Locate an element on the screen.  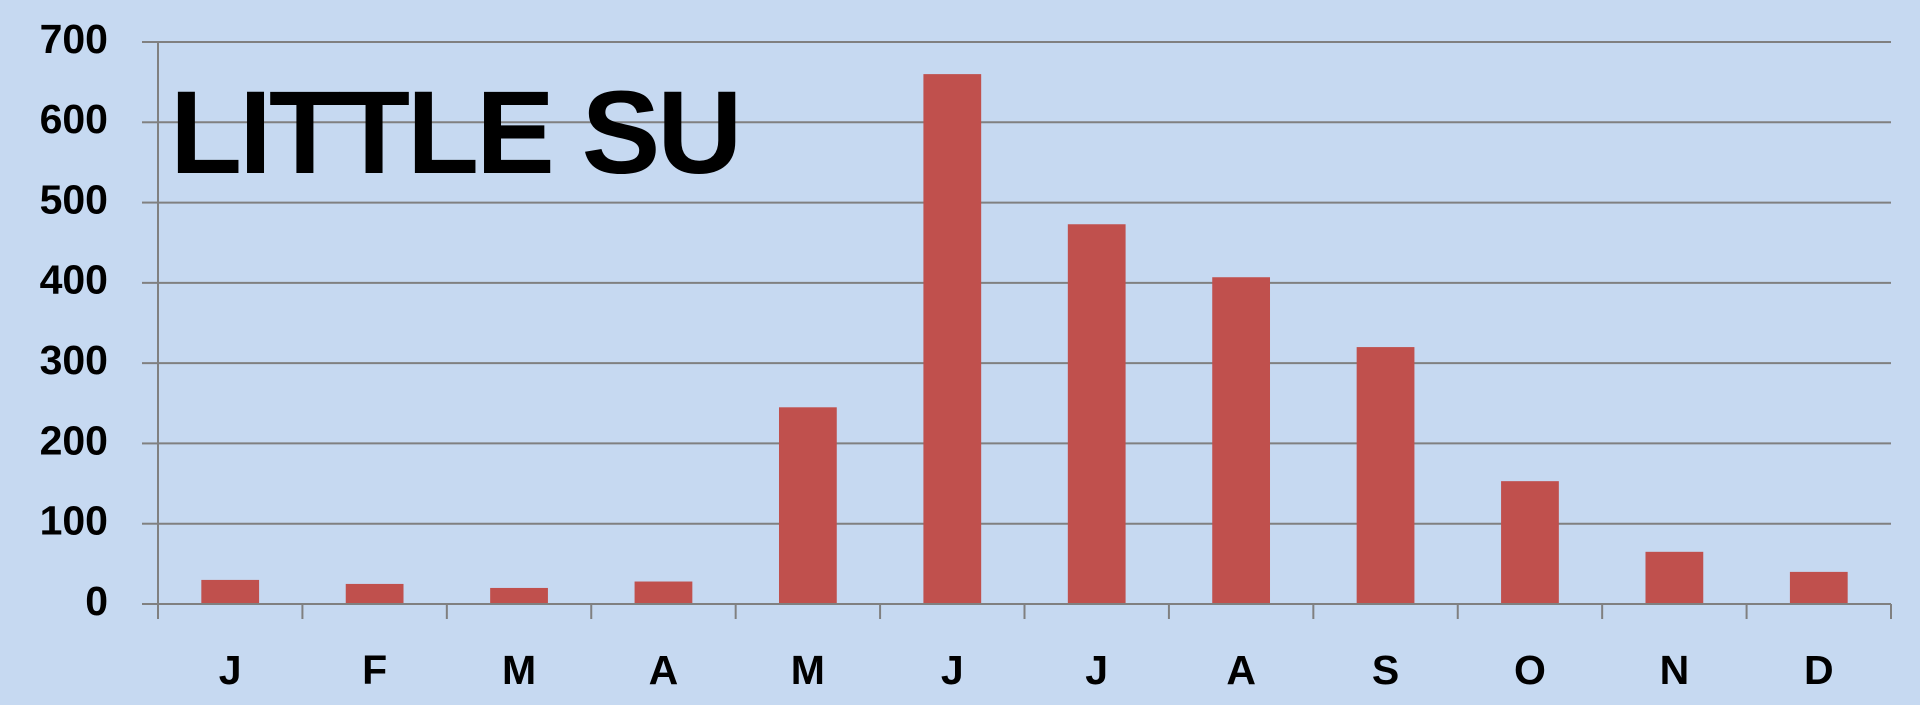
y-tick-label: 700 is located at coordinates (74, 39).